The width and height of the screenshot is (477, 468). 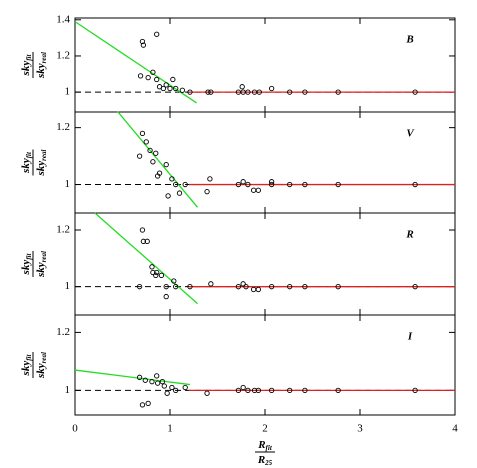 I want to click on x-tick-label: 0, so click(x=75, y=429).